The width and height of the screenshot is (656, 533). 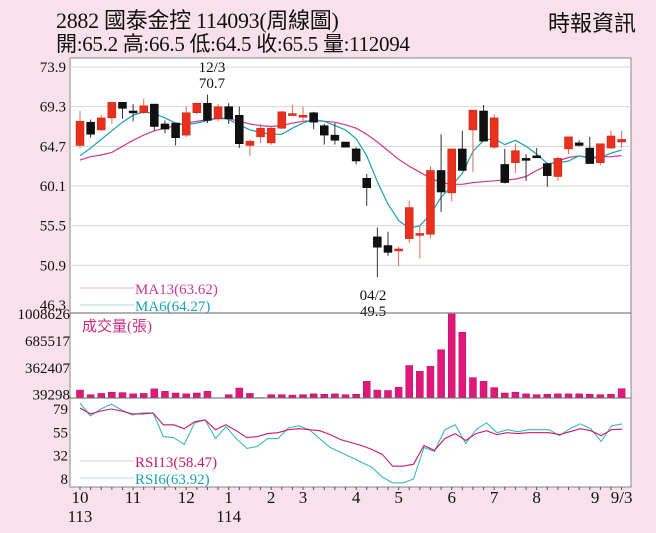 I want to click on volume-tick-label: 685517, so click(x=48, y=342).